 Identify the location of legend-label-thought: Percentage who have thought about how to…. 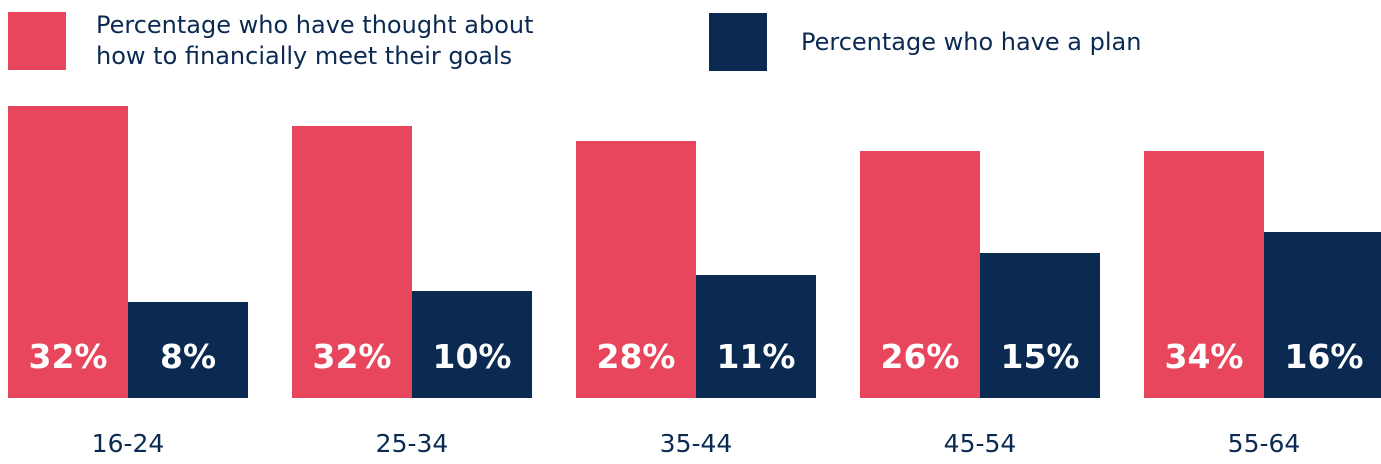
(315, 40).